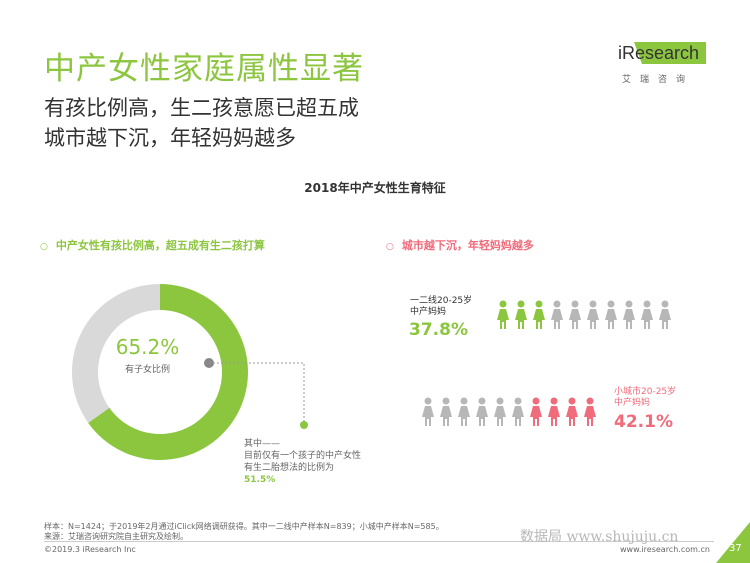 This screenshot has width=750, height=563. I want to click on iresearch-logo: iResearch, so click(660, 54).